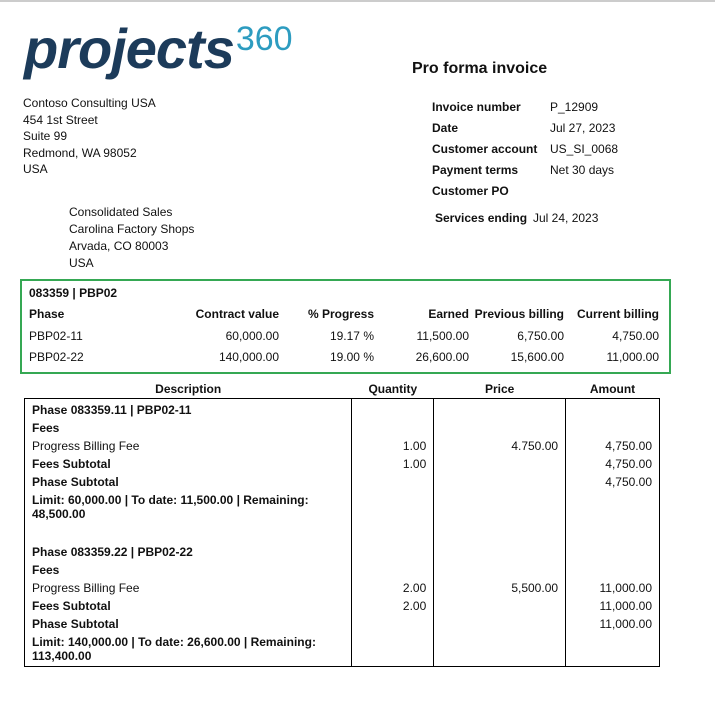  What do you see at coordinates (188, 625) in the screenshot?
I see `line-cell: Phase Subtotal` at bounding box center [188, 625].